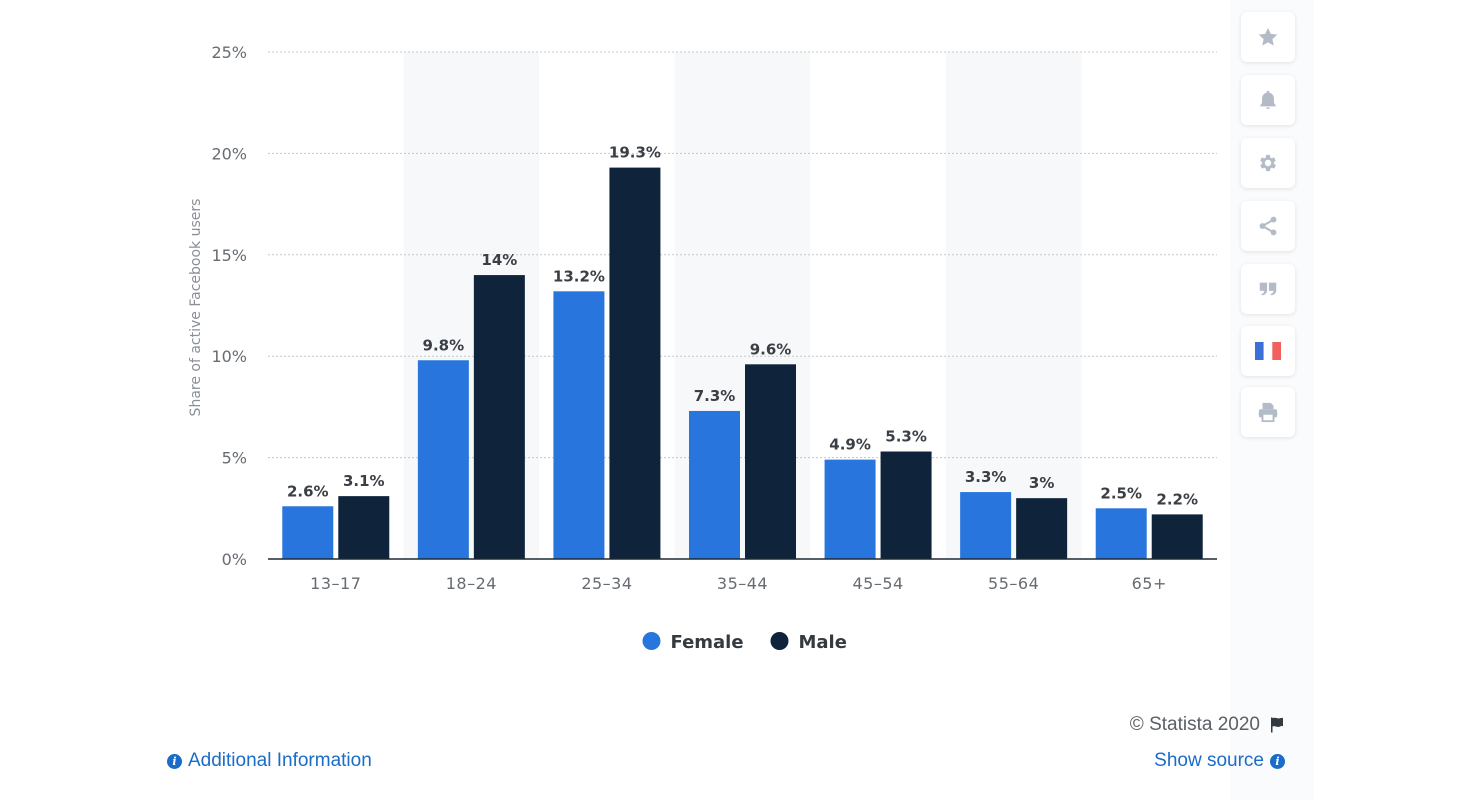 The height and width of the screenshot is (800, 1460). I want to click on y-tick-label: 20%, so click(229, 153).